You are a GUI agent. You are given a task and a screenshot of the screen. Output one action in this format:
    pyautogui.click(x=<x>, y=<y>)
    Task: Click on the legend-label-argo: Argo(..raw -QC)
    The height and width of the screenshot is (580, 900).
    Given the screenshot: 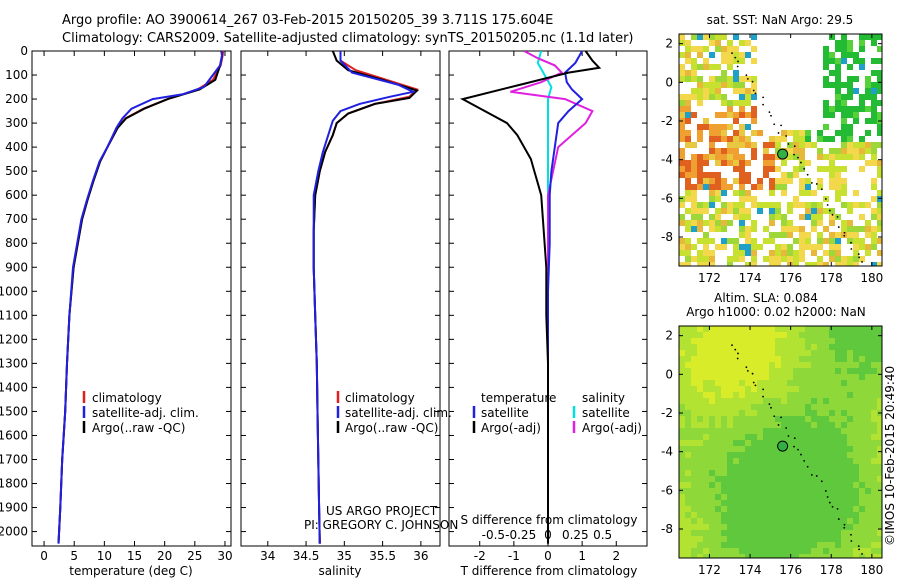 What is the action you would take?
    pyautogui.click(x=138, y=428)
    